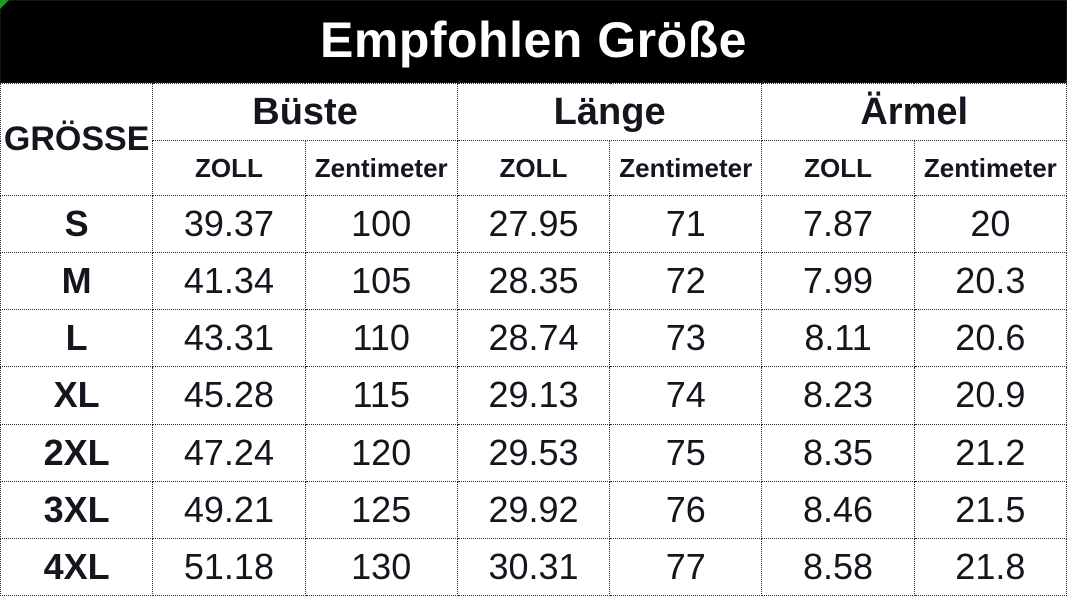 Image resolution: width=1067 pixels, height=596 pixels. I want to click on value-cell: 125, so click(381, 509).